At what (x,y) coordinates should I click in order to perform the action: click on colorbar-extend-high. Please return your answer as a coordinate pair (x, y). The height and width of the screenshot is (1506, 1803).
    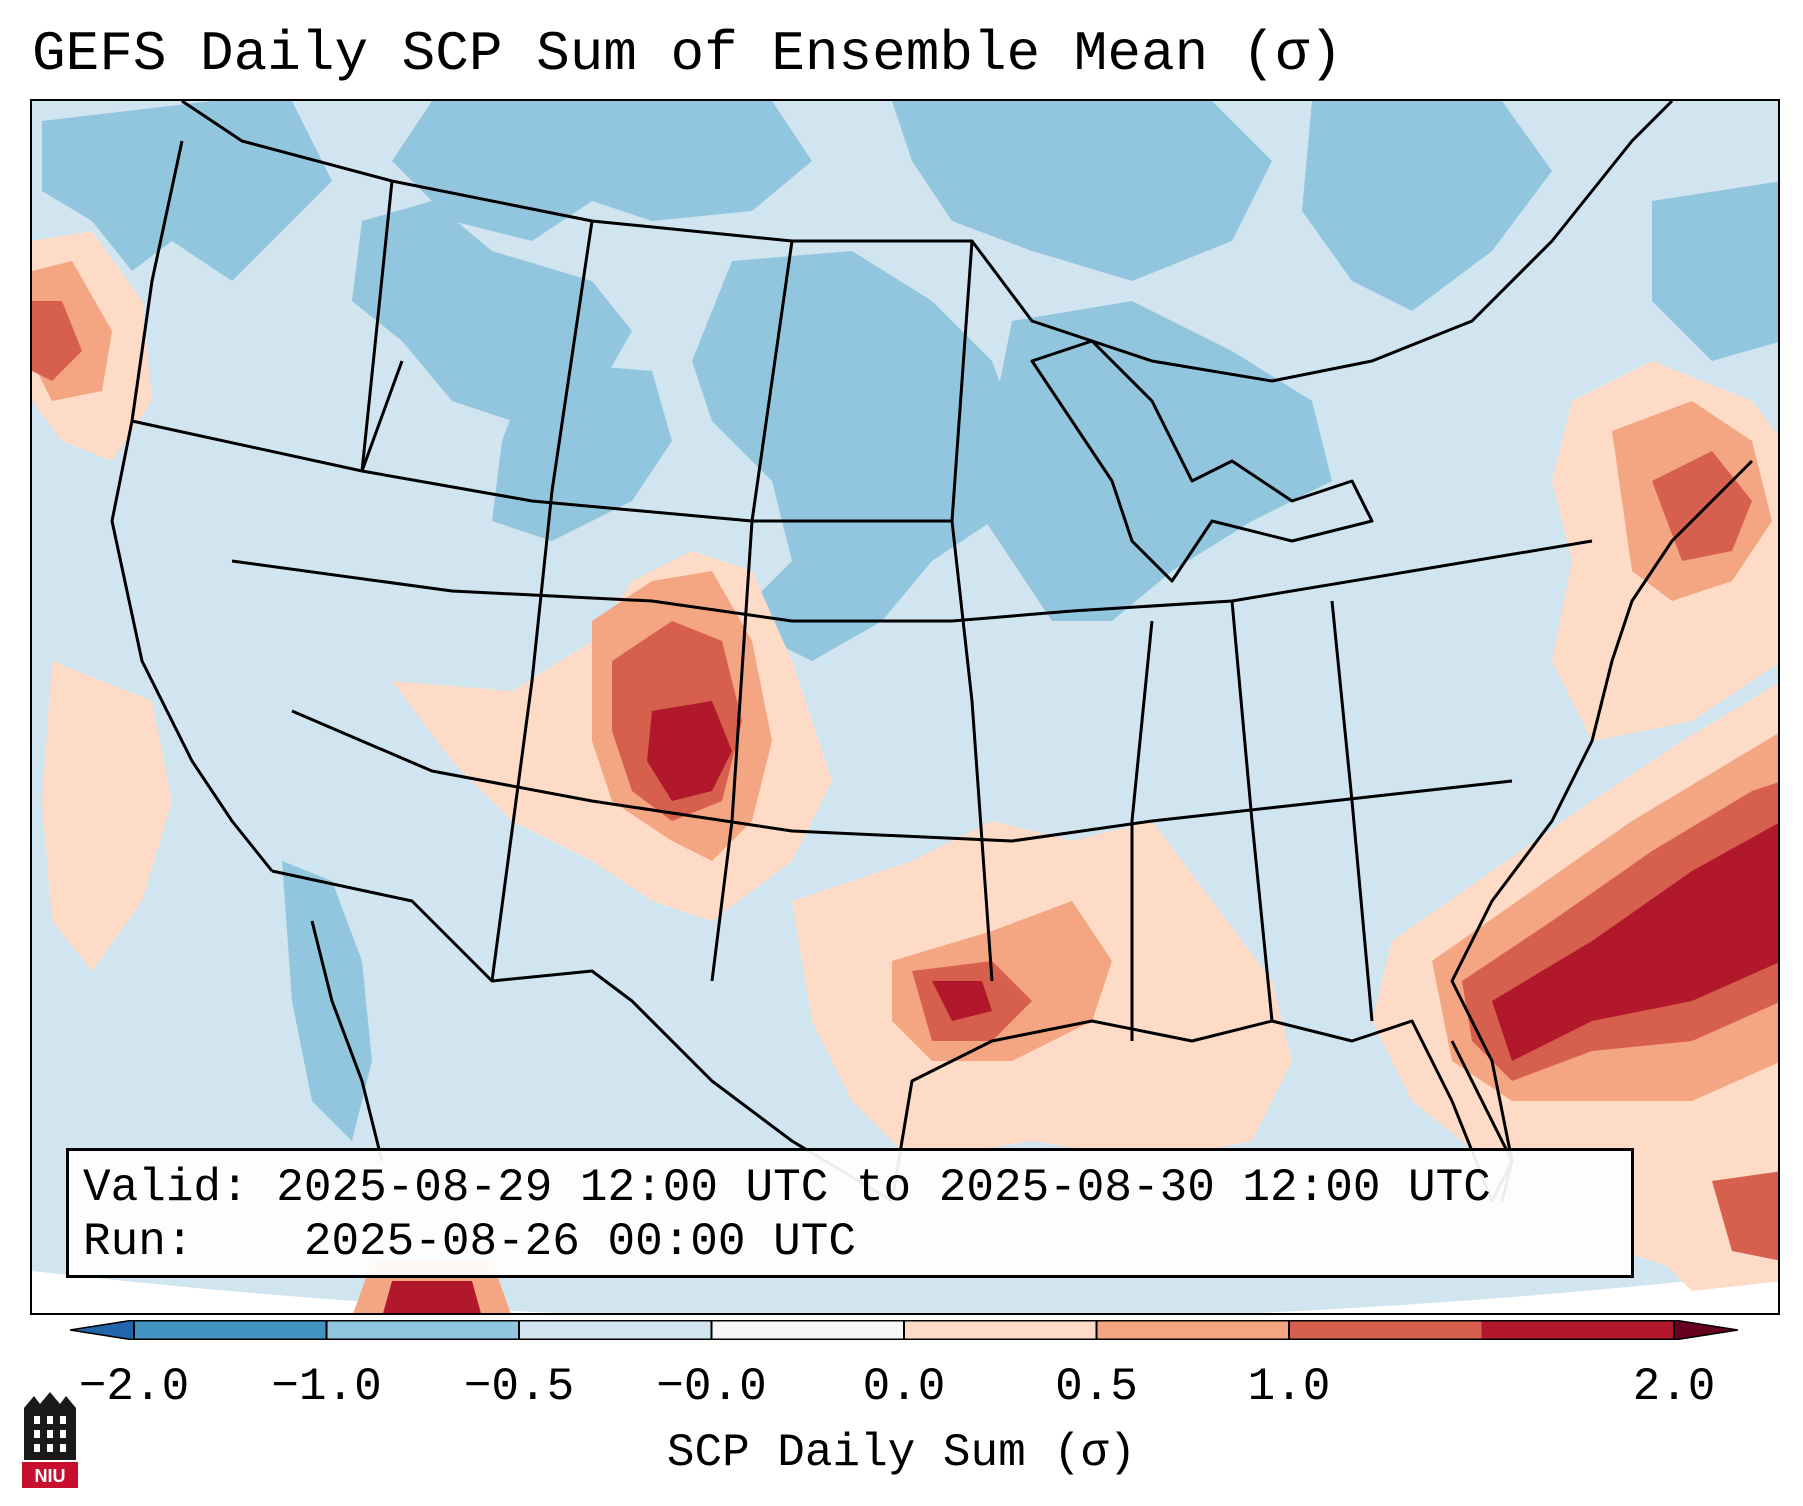
    Looking at the image, I should click on (1705, 1330).